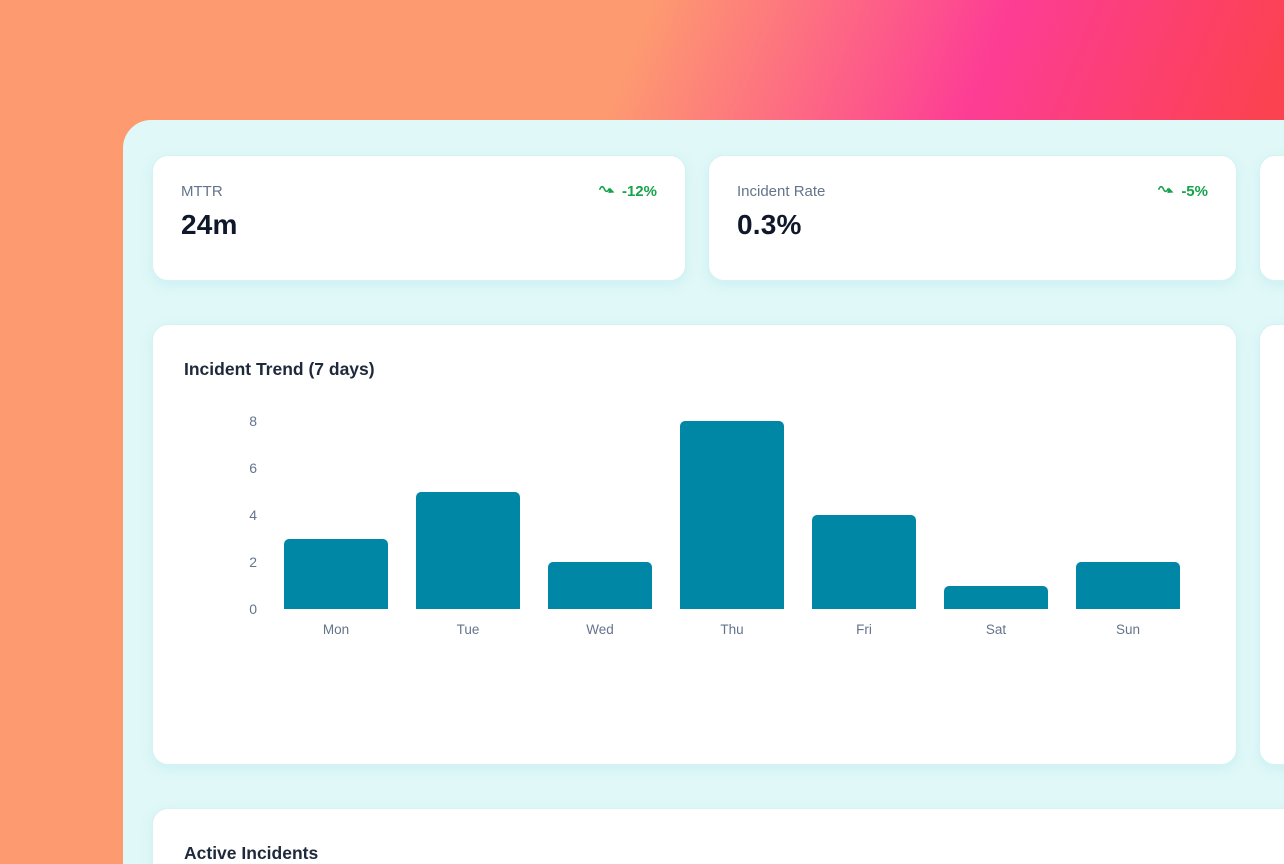 The image size is (1284, 864). I want to click on bar-thu, so click(732, 515).